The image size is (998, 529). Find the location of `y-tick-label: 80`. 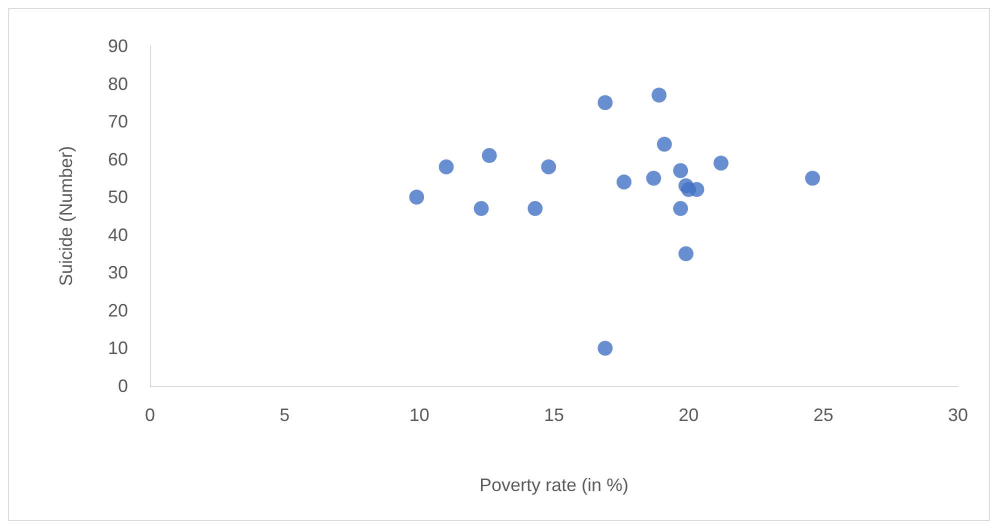

y-tick-label: 80 is located at coordinates (118, 84).